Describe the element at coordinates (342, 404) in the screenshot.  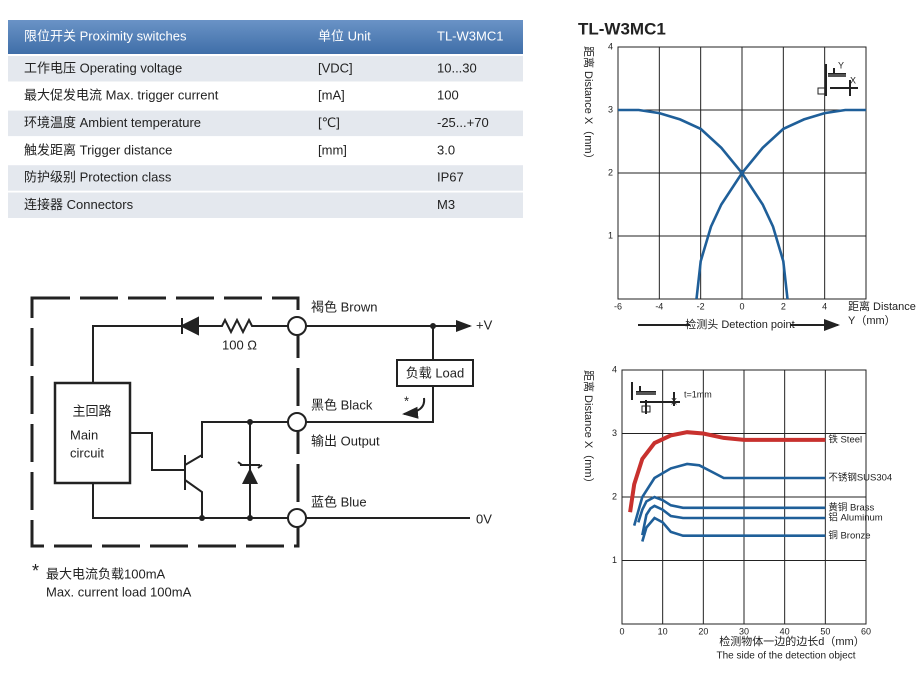
I see `wire-label: 黑色 Black` at that location.